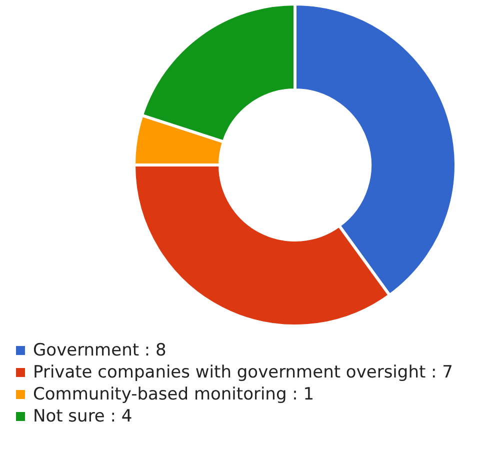  I want to click on legend-label: Community-based monitoring : 1, so click(173, 394).